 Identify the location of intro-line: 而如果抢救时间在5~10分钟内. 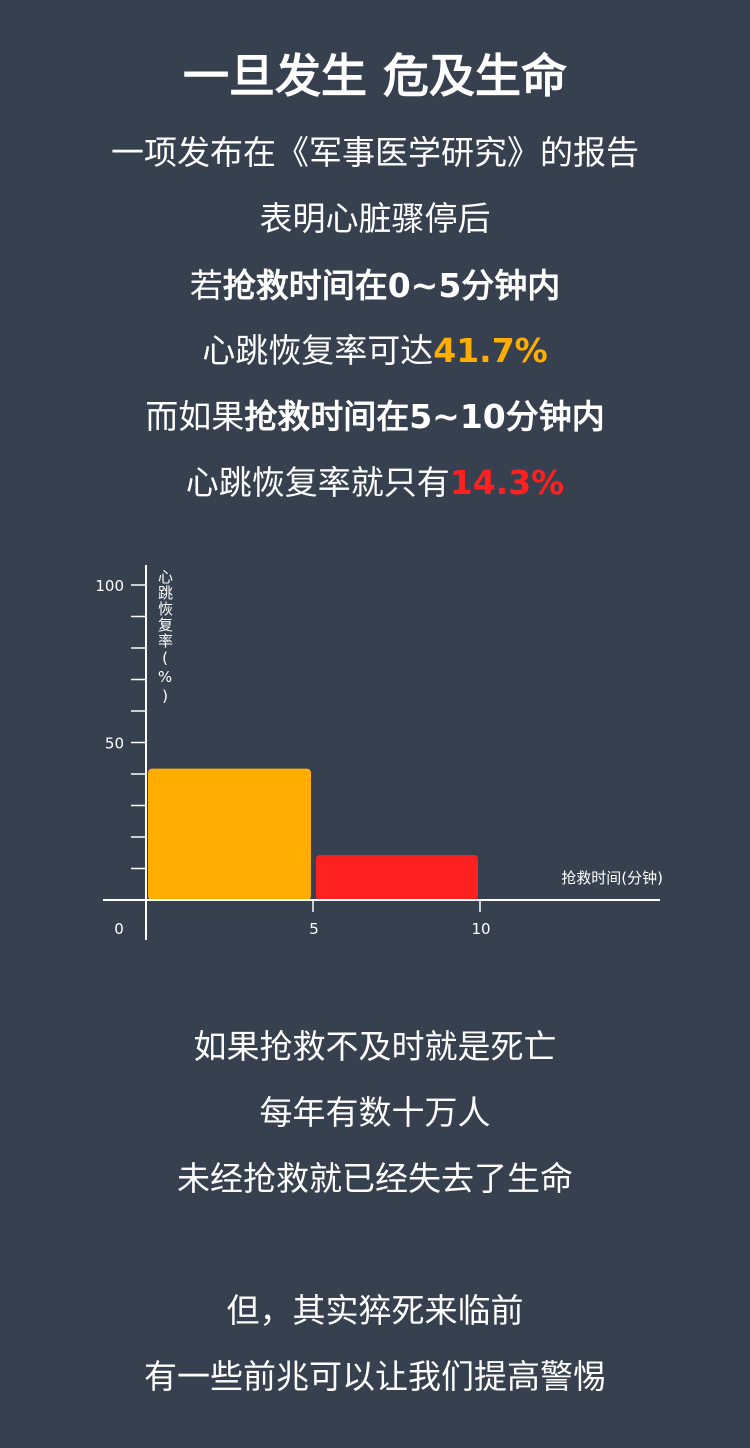
(375, 417).